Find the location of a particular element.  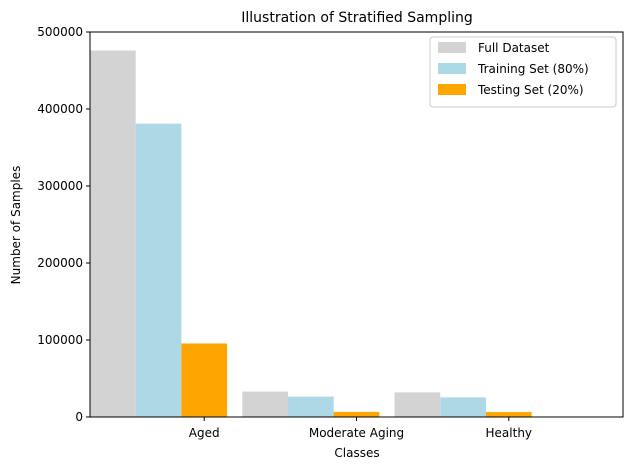

x-axis-title: Classes is located at coordinates (356, 453).